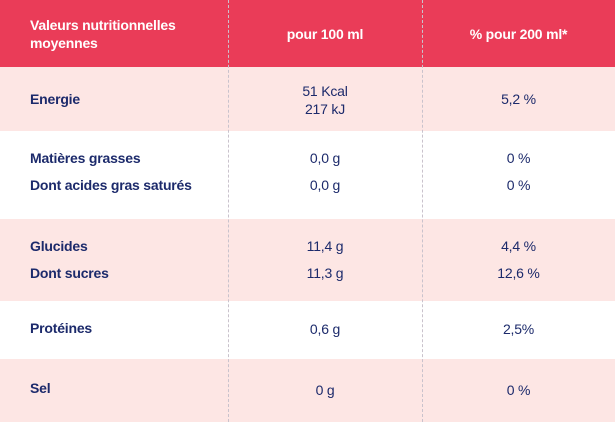  I want to click on row-per100-value: 0,0 g, so click(325, 158).